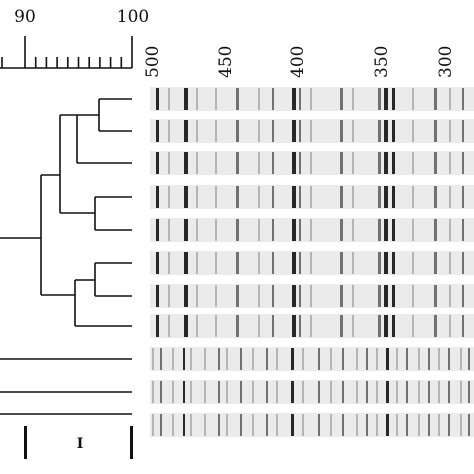 The image size is (474, 474). Describe the element at coordinates (25, 442) in the screenshot. I see `cluster-bracket-left` at that location.